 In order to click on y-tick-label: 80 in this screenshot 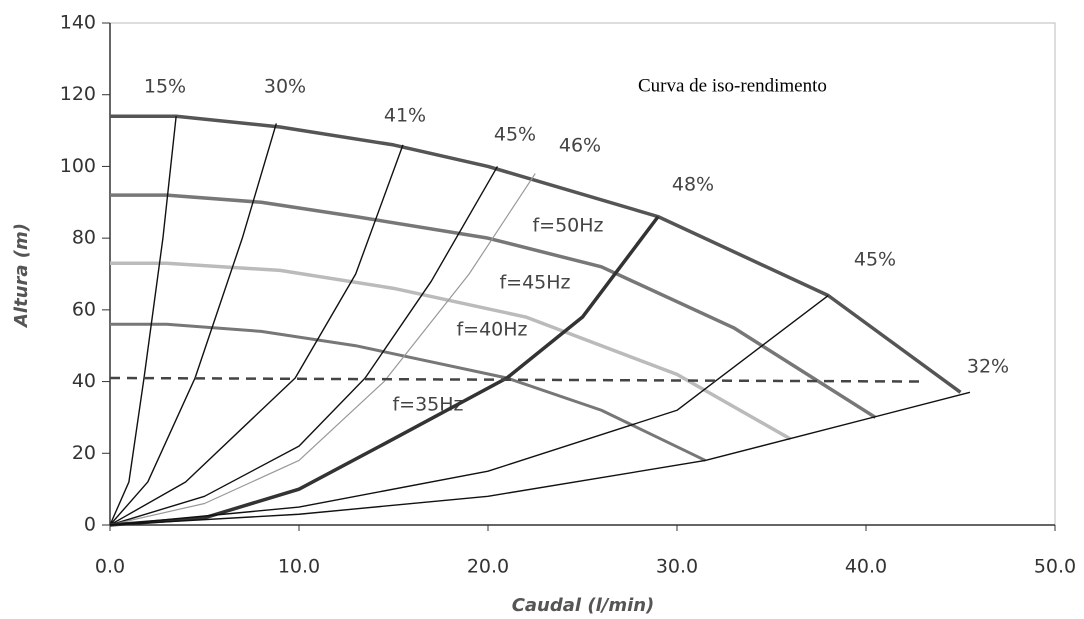, I will do `click(84, 238)`.